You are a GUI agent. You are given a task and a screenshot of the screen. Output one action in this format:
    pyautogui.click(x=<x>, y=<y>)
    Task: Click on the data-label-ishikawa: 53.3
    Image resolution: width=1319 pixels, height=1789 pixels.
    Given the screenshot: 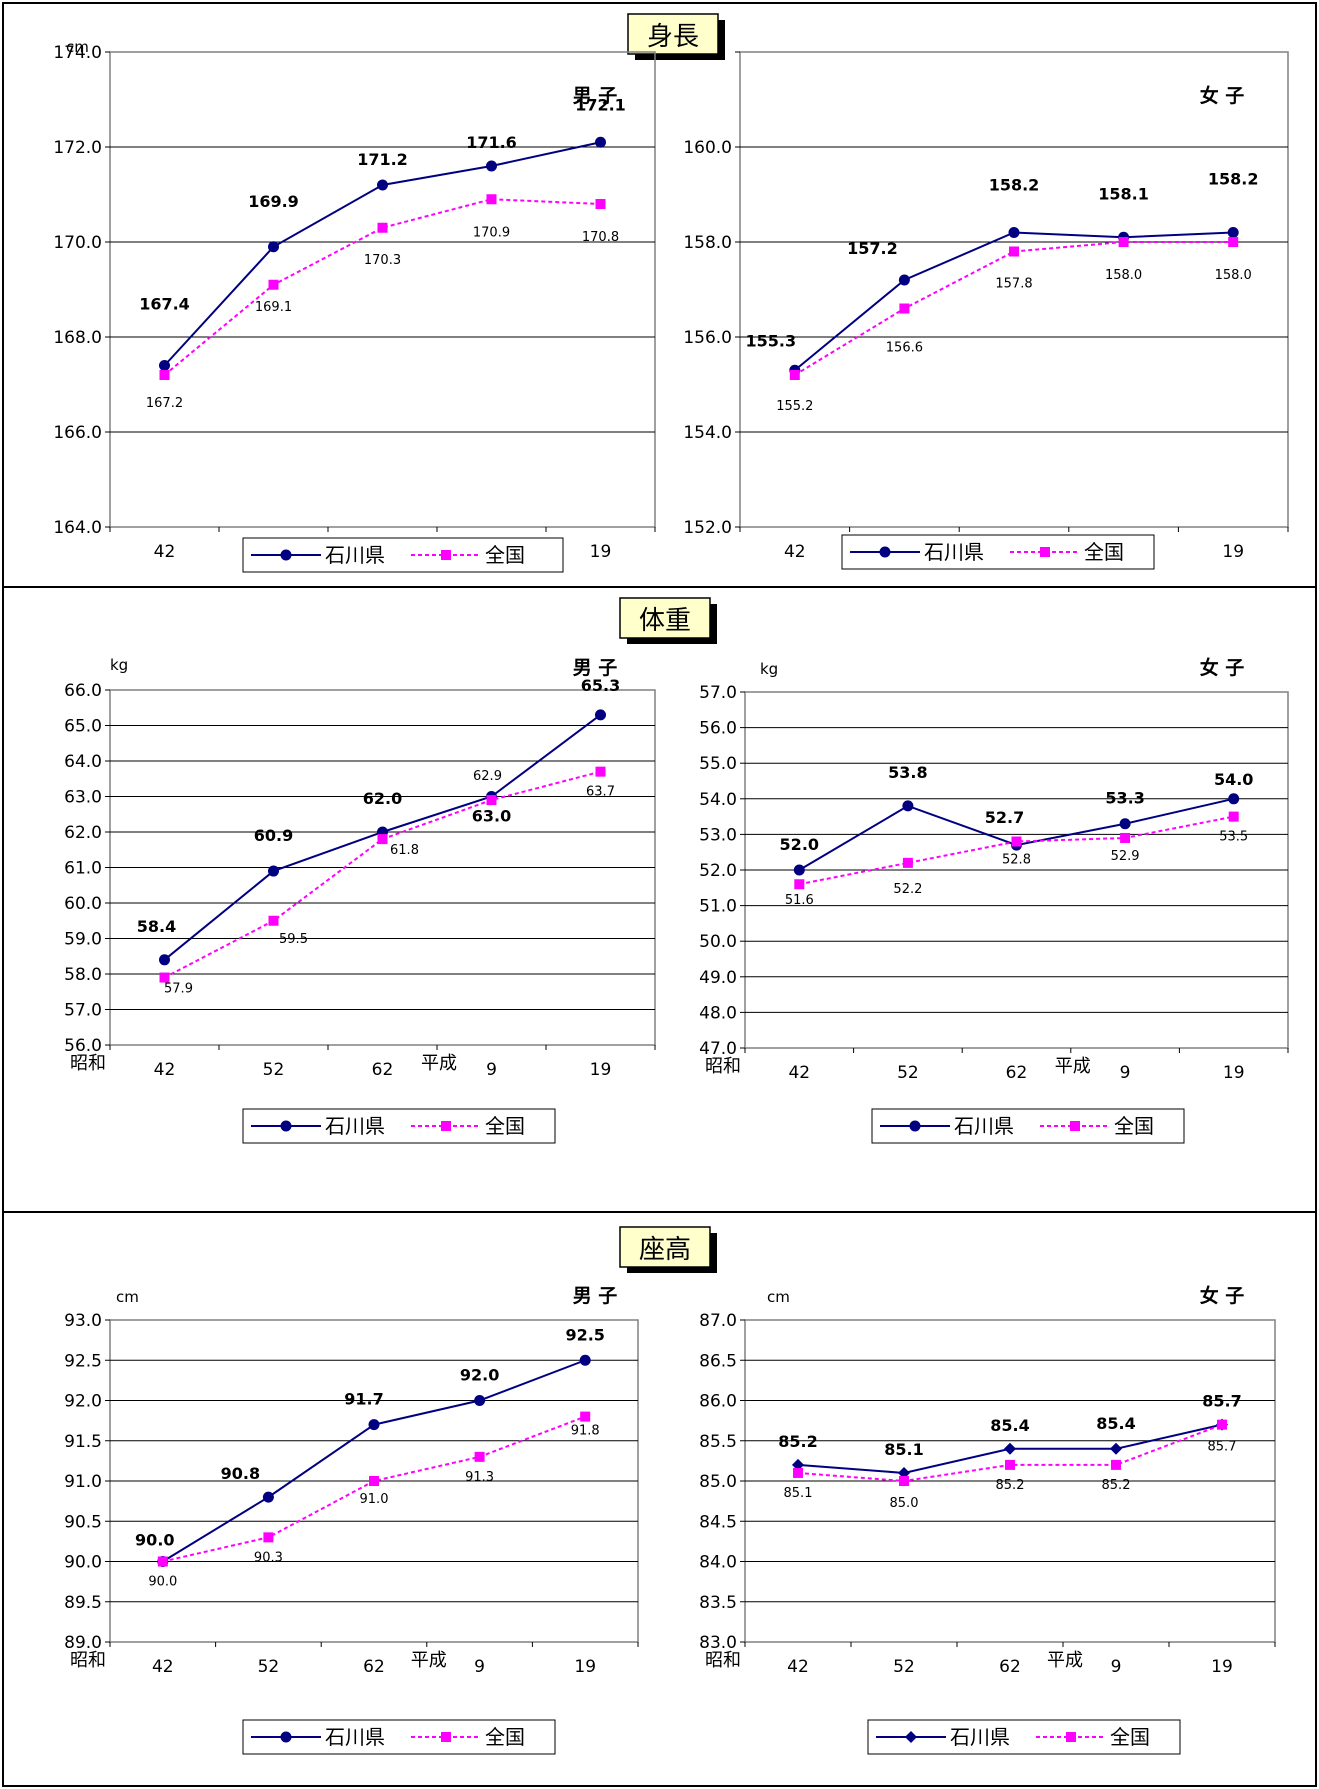 What is the action you would take?
    pyautogui.click(x=1124, y=798)
    